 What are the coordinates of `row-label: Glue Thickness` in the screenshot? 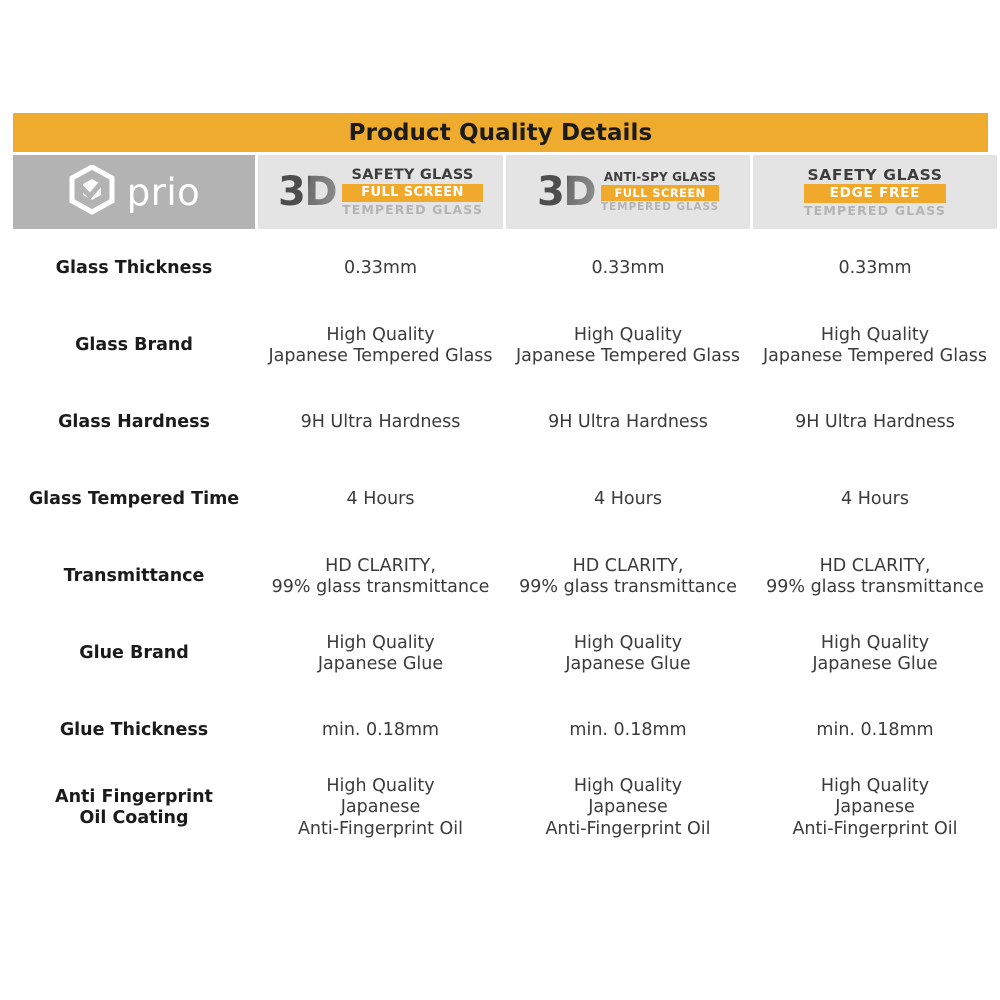 It's located at (134, 730).